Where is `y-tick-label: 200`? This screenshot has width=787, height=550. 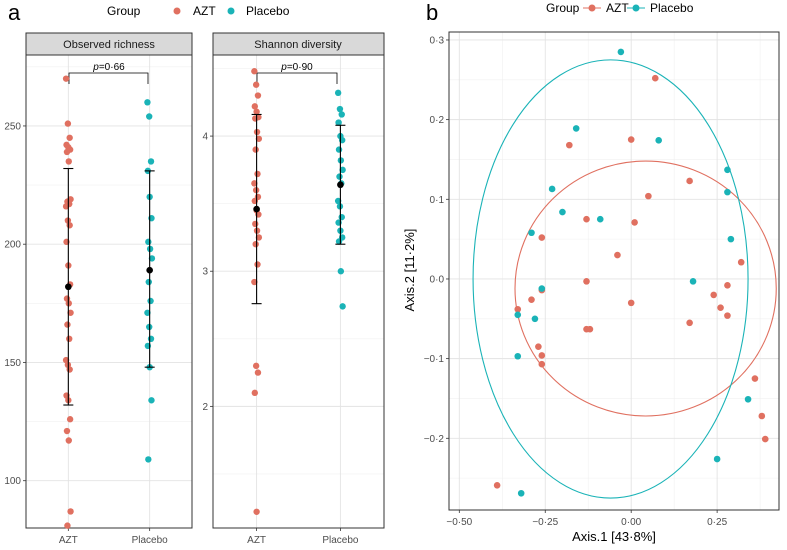 y-tick-label: 200 is located at coordinates (12, 245).